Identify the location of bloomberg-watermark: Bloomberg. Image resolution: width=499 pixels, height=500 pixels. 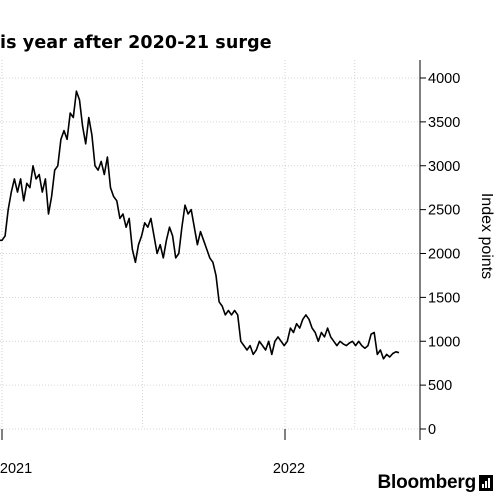
(435, 483).